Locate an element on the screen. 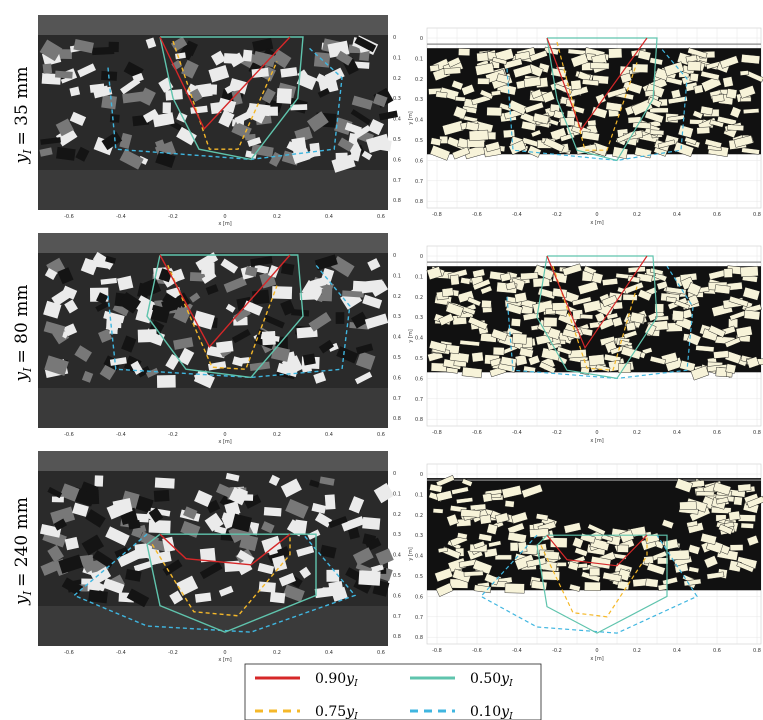 This screenshot has width=763, height=720. x-tick-label: 0.2 is located at coordinates (277, 435).